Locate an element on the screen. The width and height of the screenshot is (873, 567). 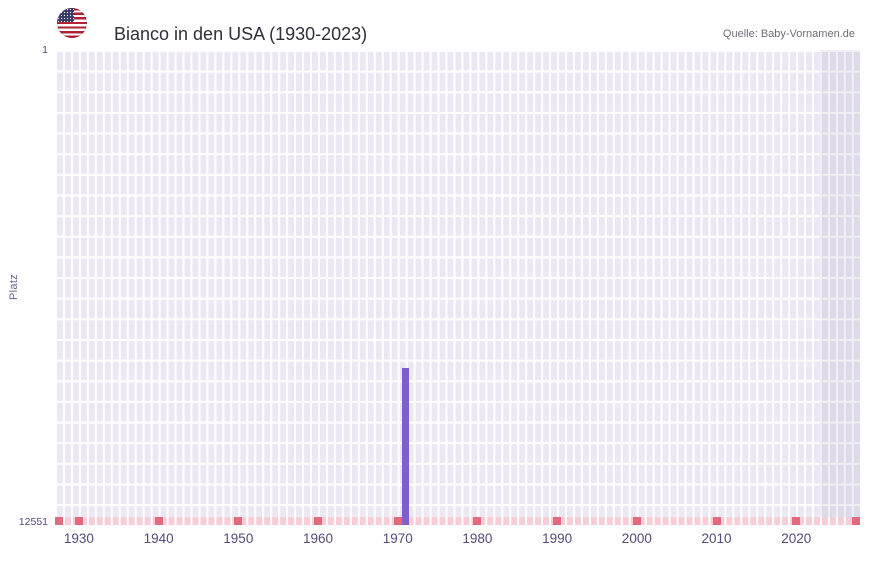
page-title: Bianco in den USA (1930-2023) is located at coordinates (241, 34).